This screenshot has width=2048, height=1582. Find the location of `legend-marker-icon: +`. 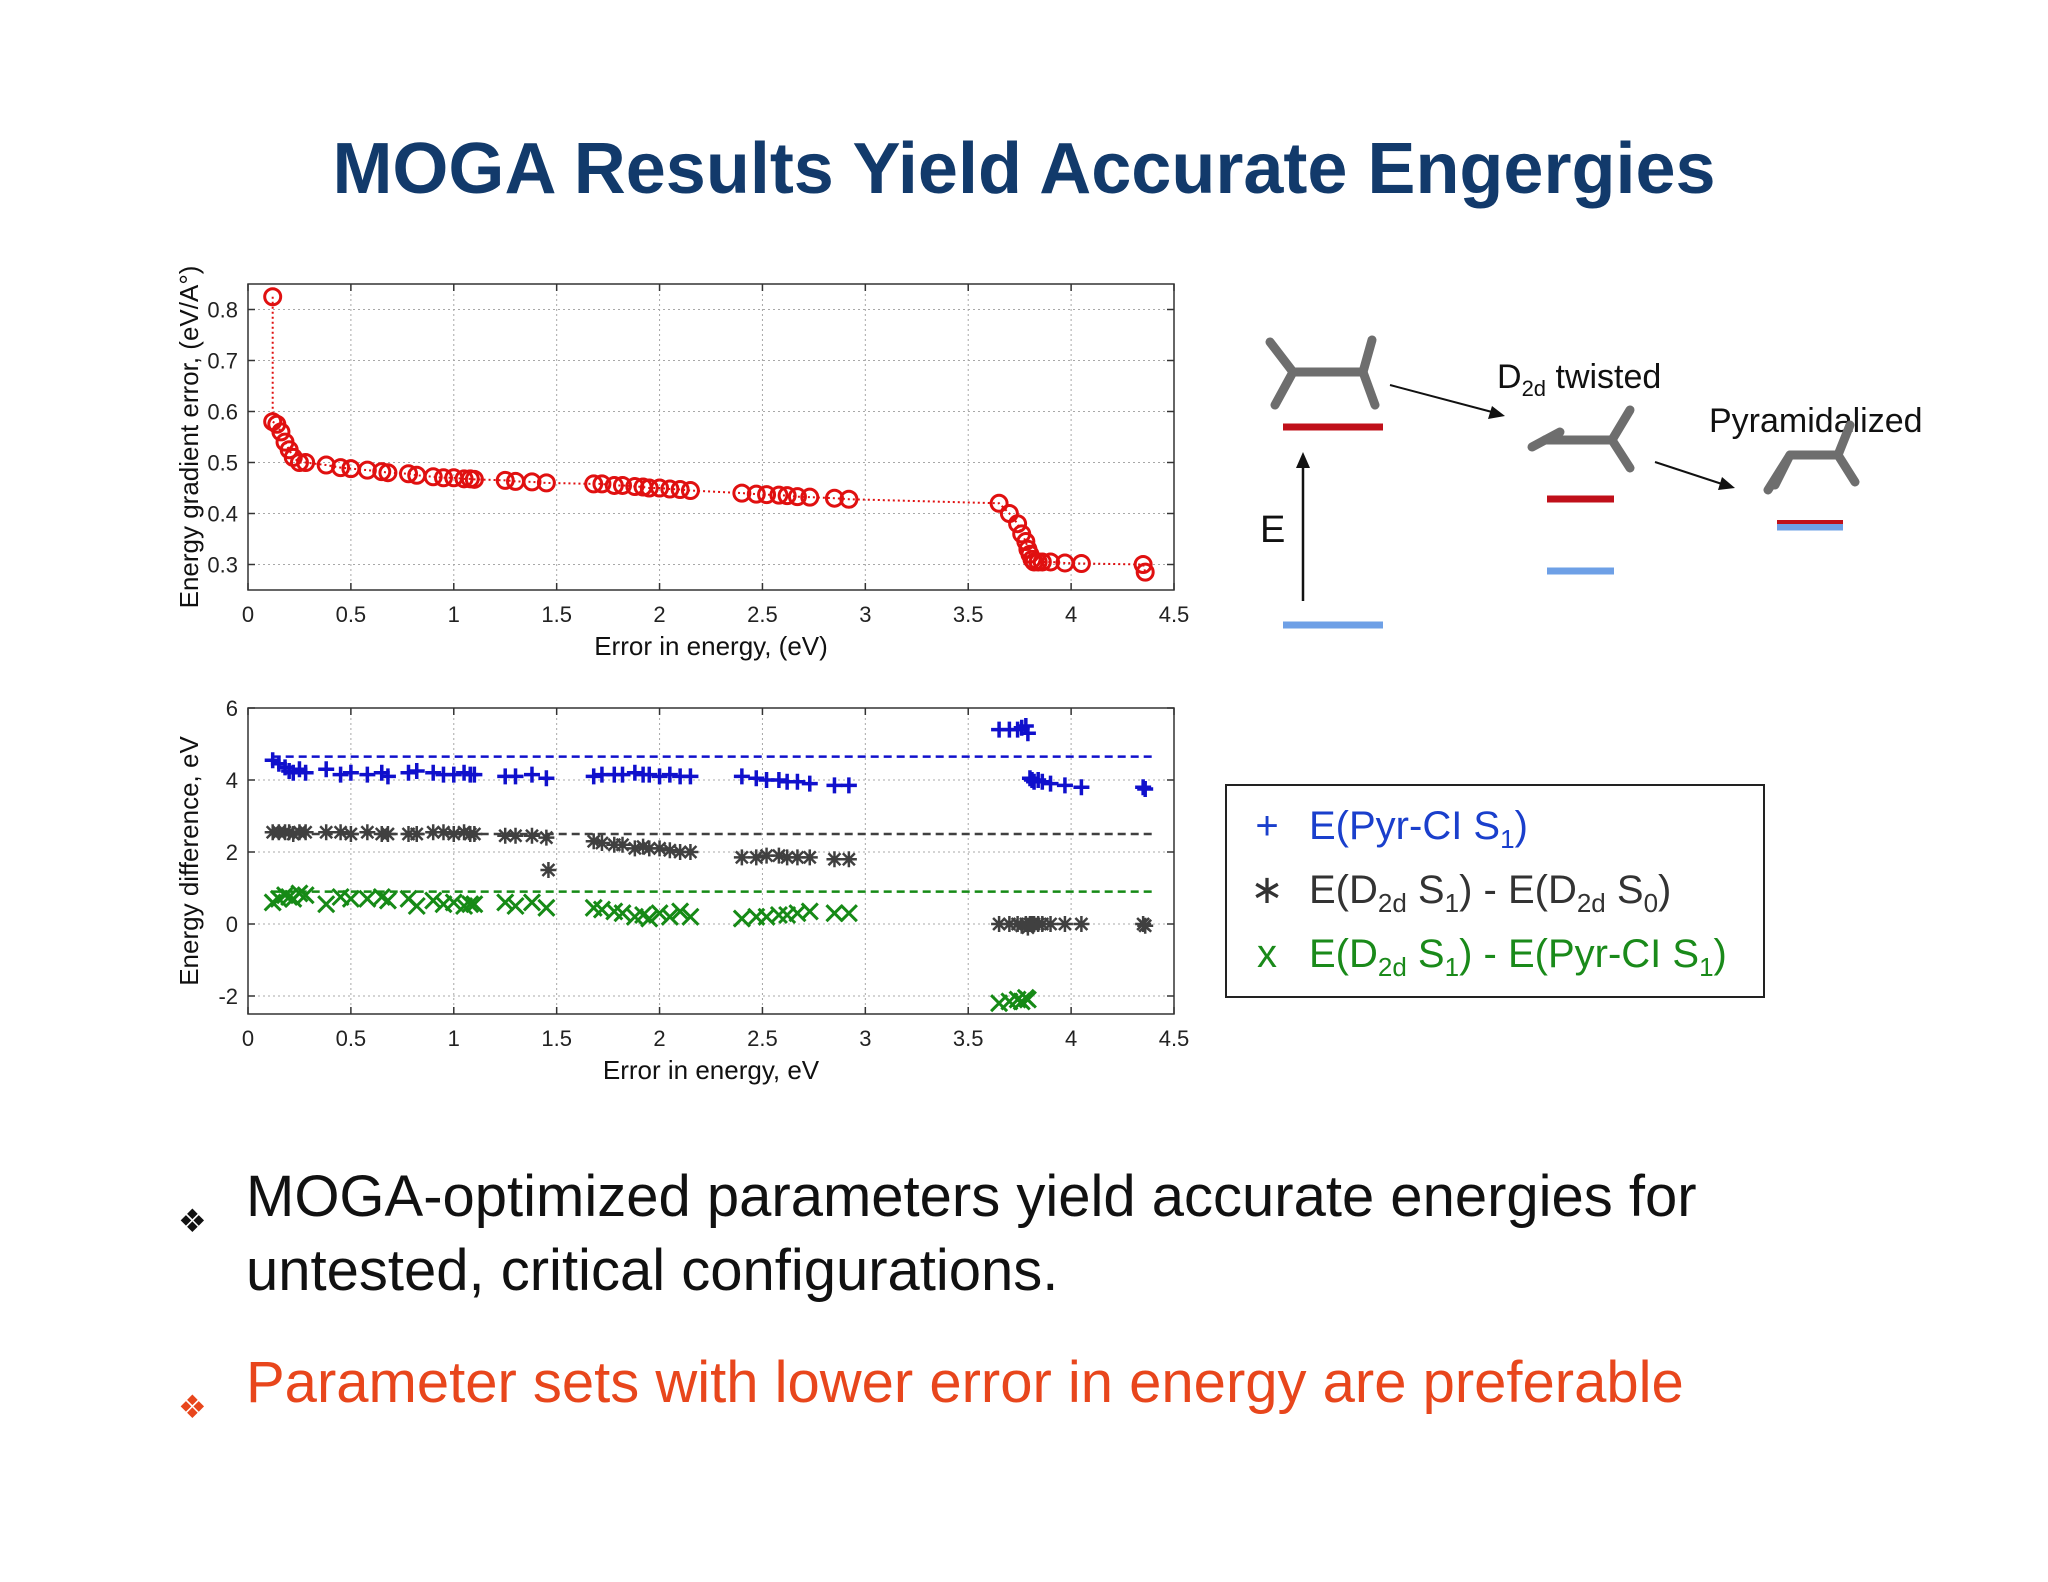

legend-marker-icon: + is located at coordinates (1267, 826).